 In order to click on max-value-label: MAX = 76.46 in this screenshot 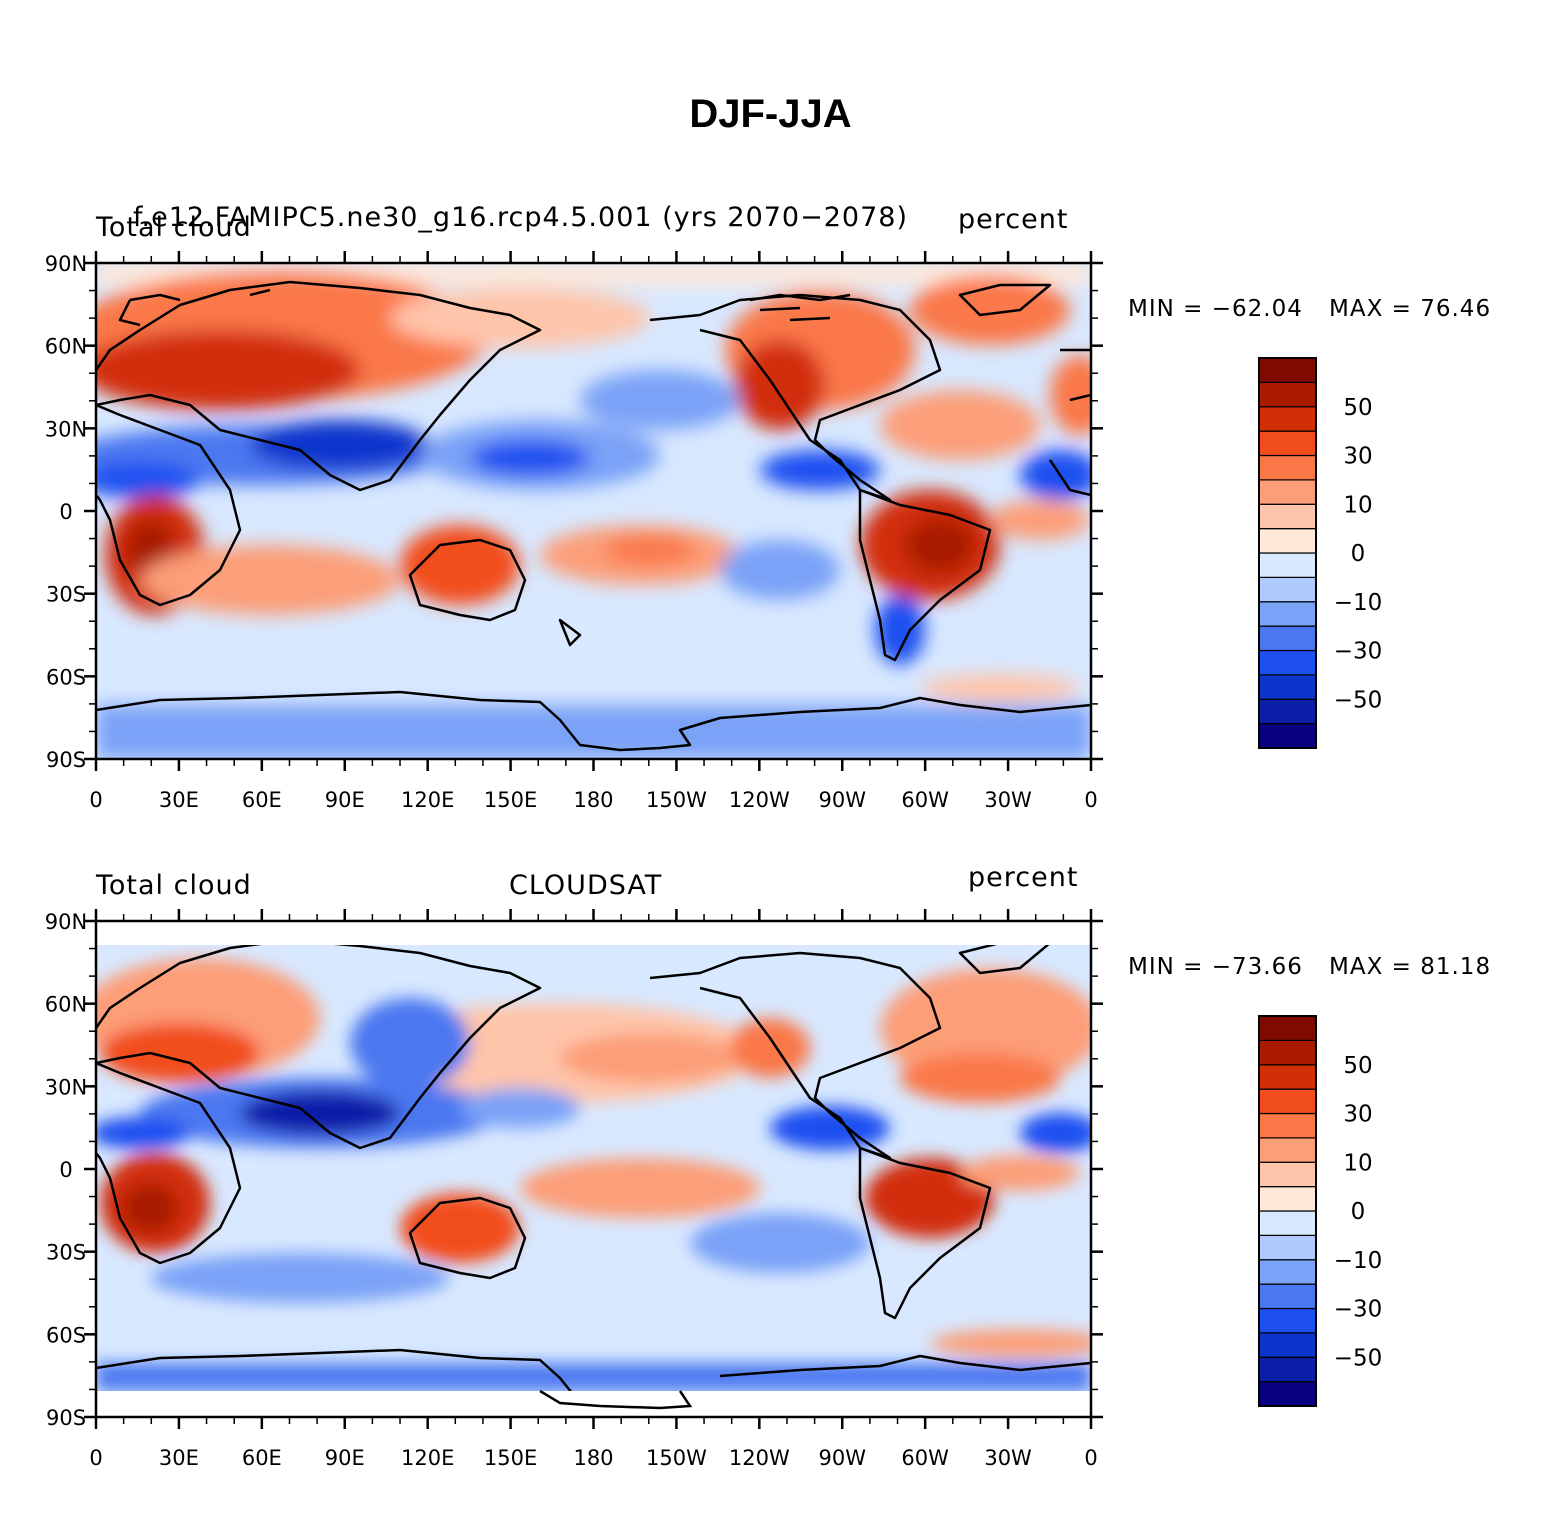, I will do `click(1410, 309)`.